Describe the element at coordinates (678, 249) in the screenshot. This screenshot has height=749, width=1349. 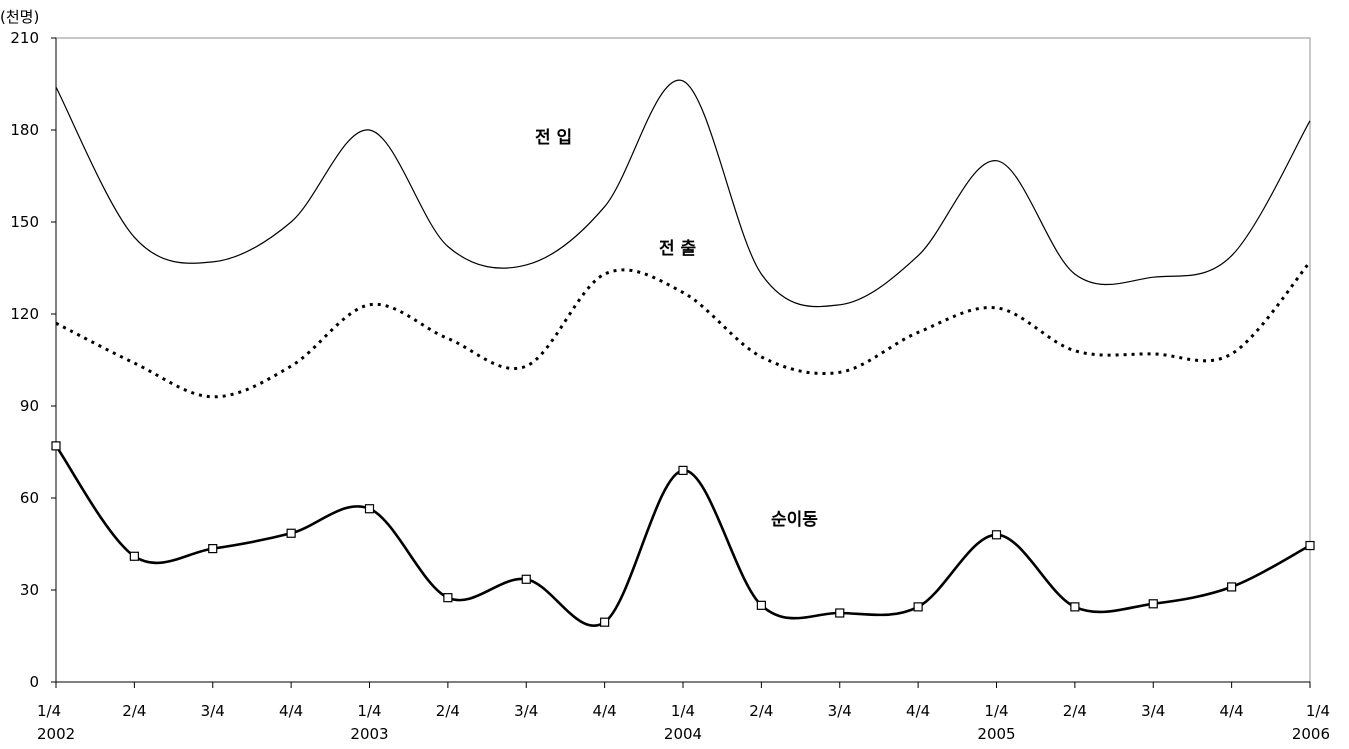
I see `series-label-outflow: 전 출` at that location.